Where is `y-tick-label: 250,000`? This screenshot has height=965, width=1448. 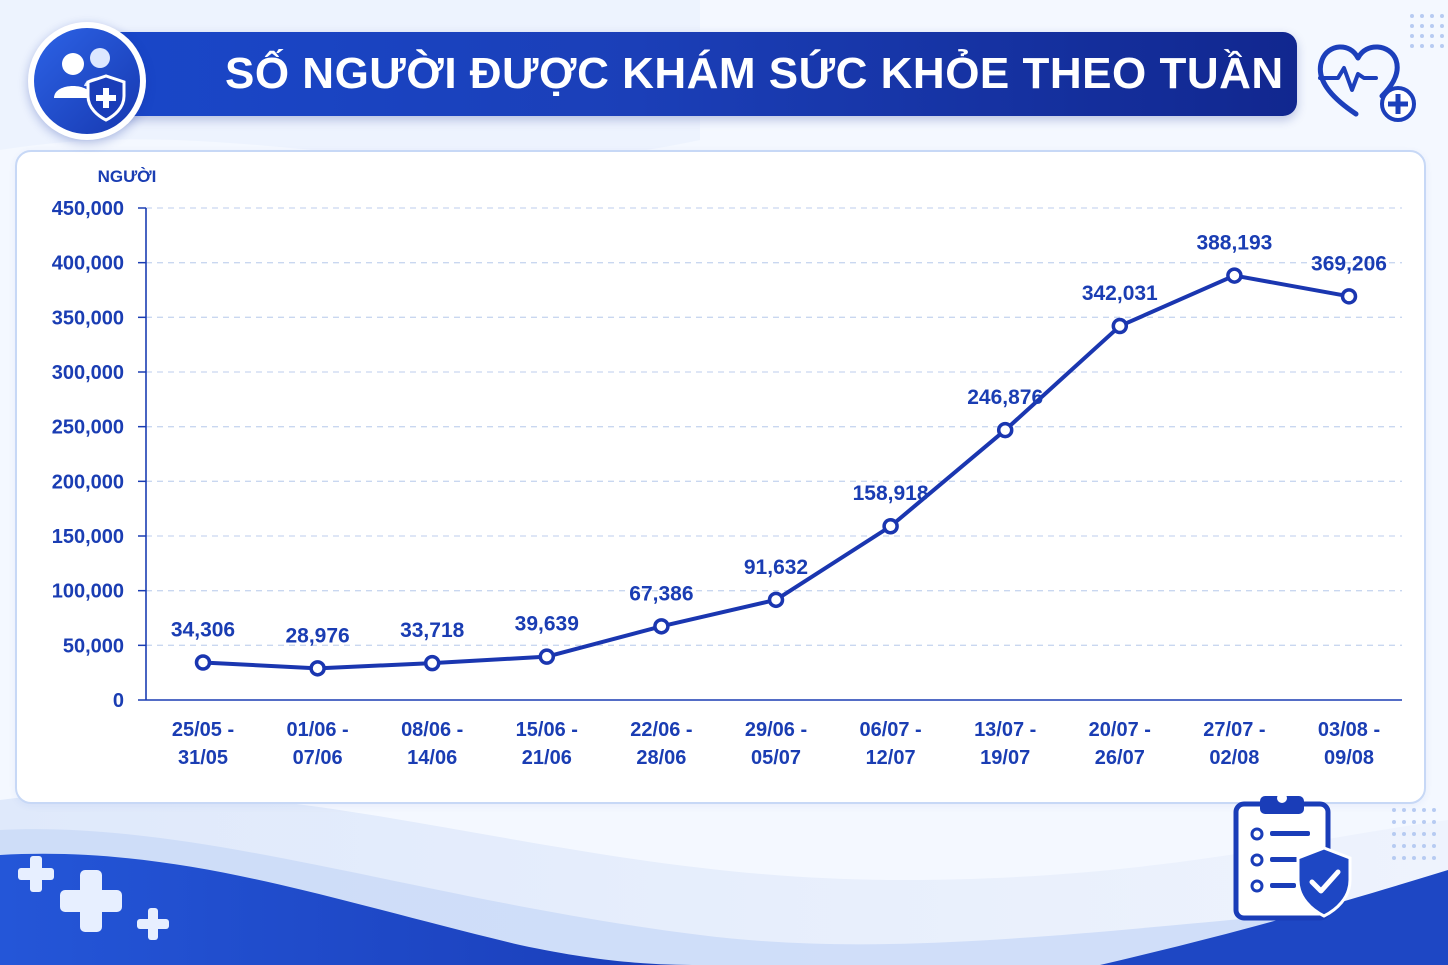
y-tick-label: 250,000 is located at coordinates (88, 428).